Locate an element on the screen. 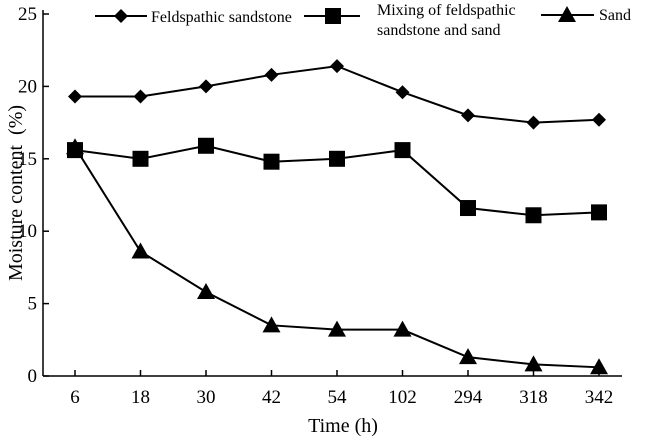 This screenshot has width=650, height=439. legend-marker-square is located at coordinates (333, 16).